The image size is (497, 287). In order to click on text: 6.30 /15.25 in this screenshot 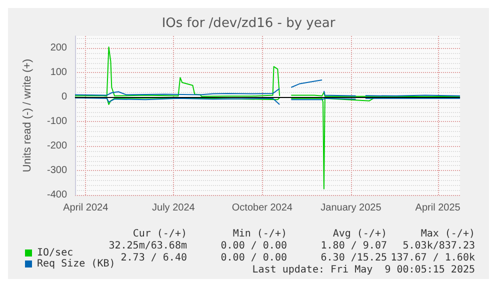, I will do `click(353, 258)`.